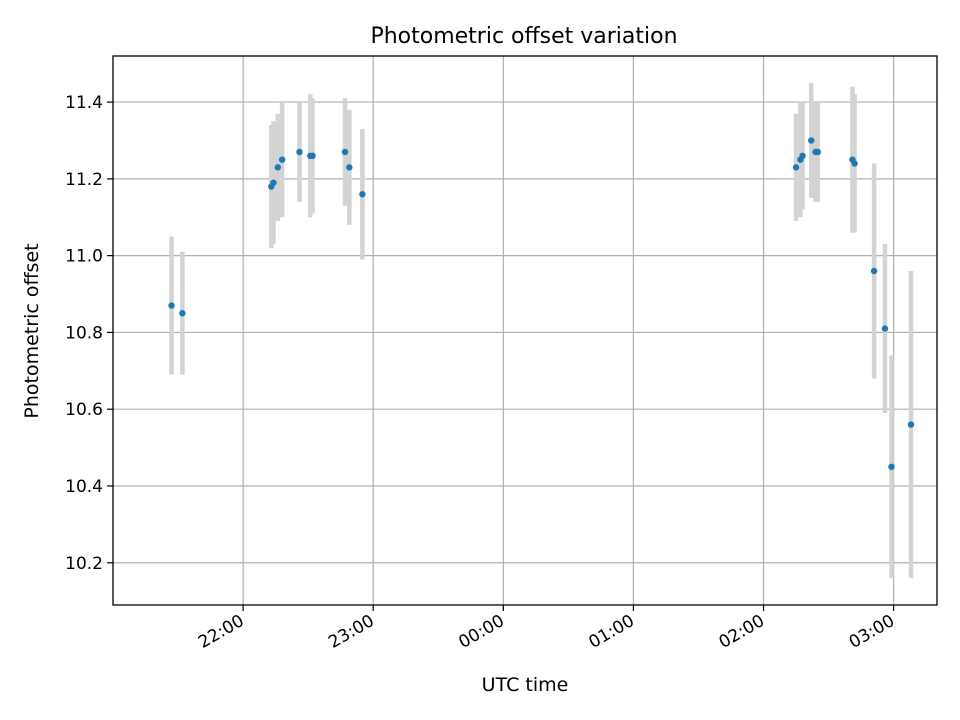 Image resolution: width=960 pixels, height=720 pixels. What do you see at coordinates (84, 410) in the screenshot?
I see `y-tick-label: 10.6` at bounding box center [84, 410].